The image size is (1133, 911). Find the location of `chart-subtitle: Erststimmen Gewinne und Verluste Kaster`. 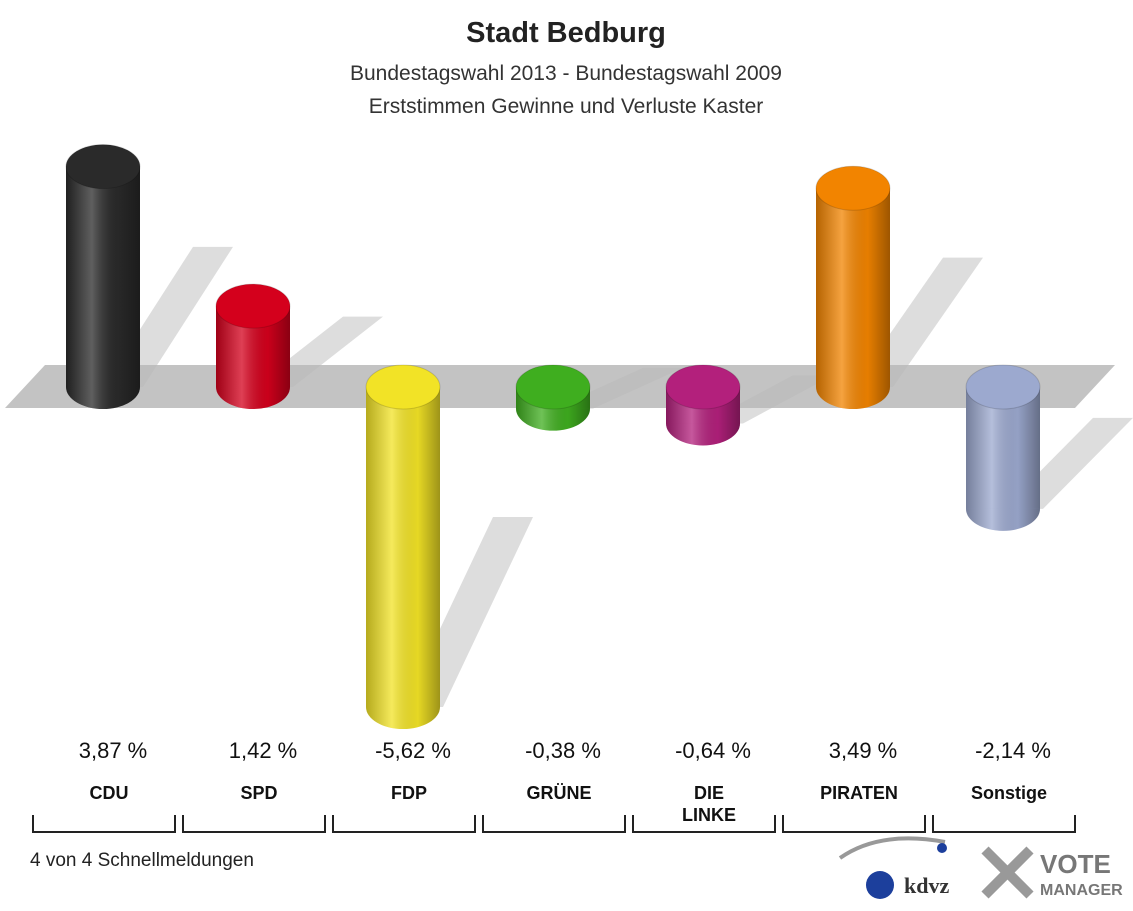

chart-subtitle: Erststimmen Gewinne und Verluste Kaster is located at coordinates (566, 106).